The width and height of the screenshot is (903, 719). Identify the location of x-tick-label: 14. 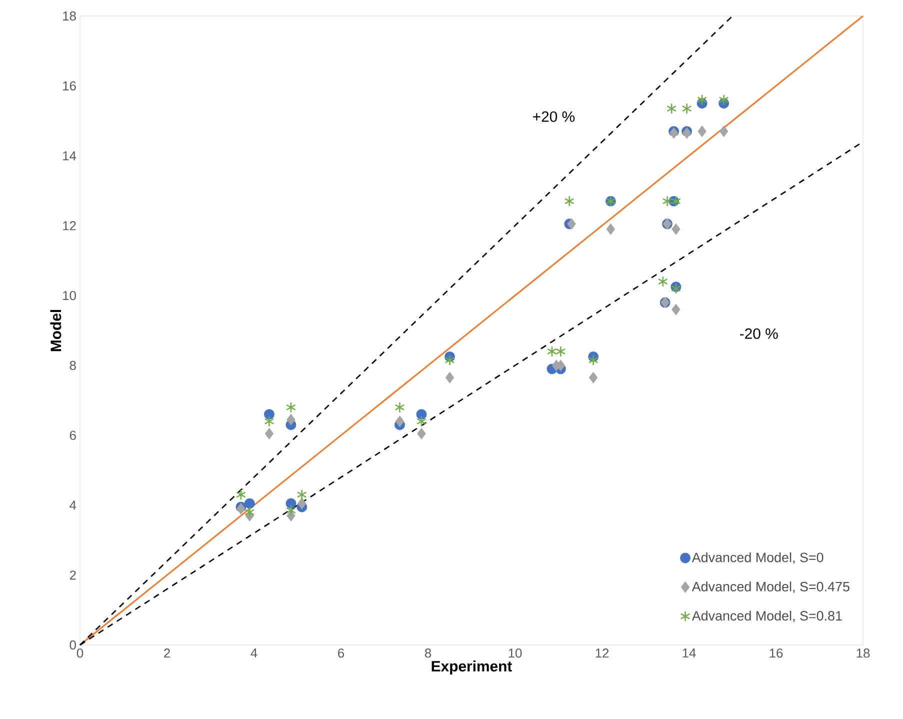
(689, 653).